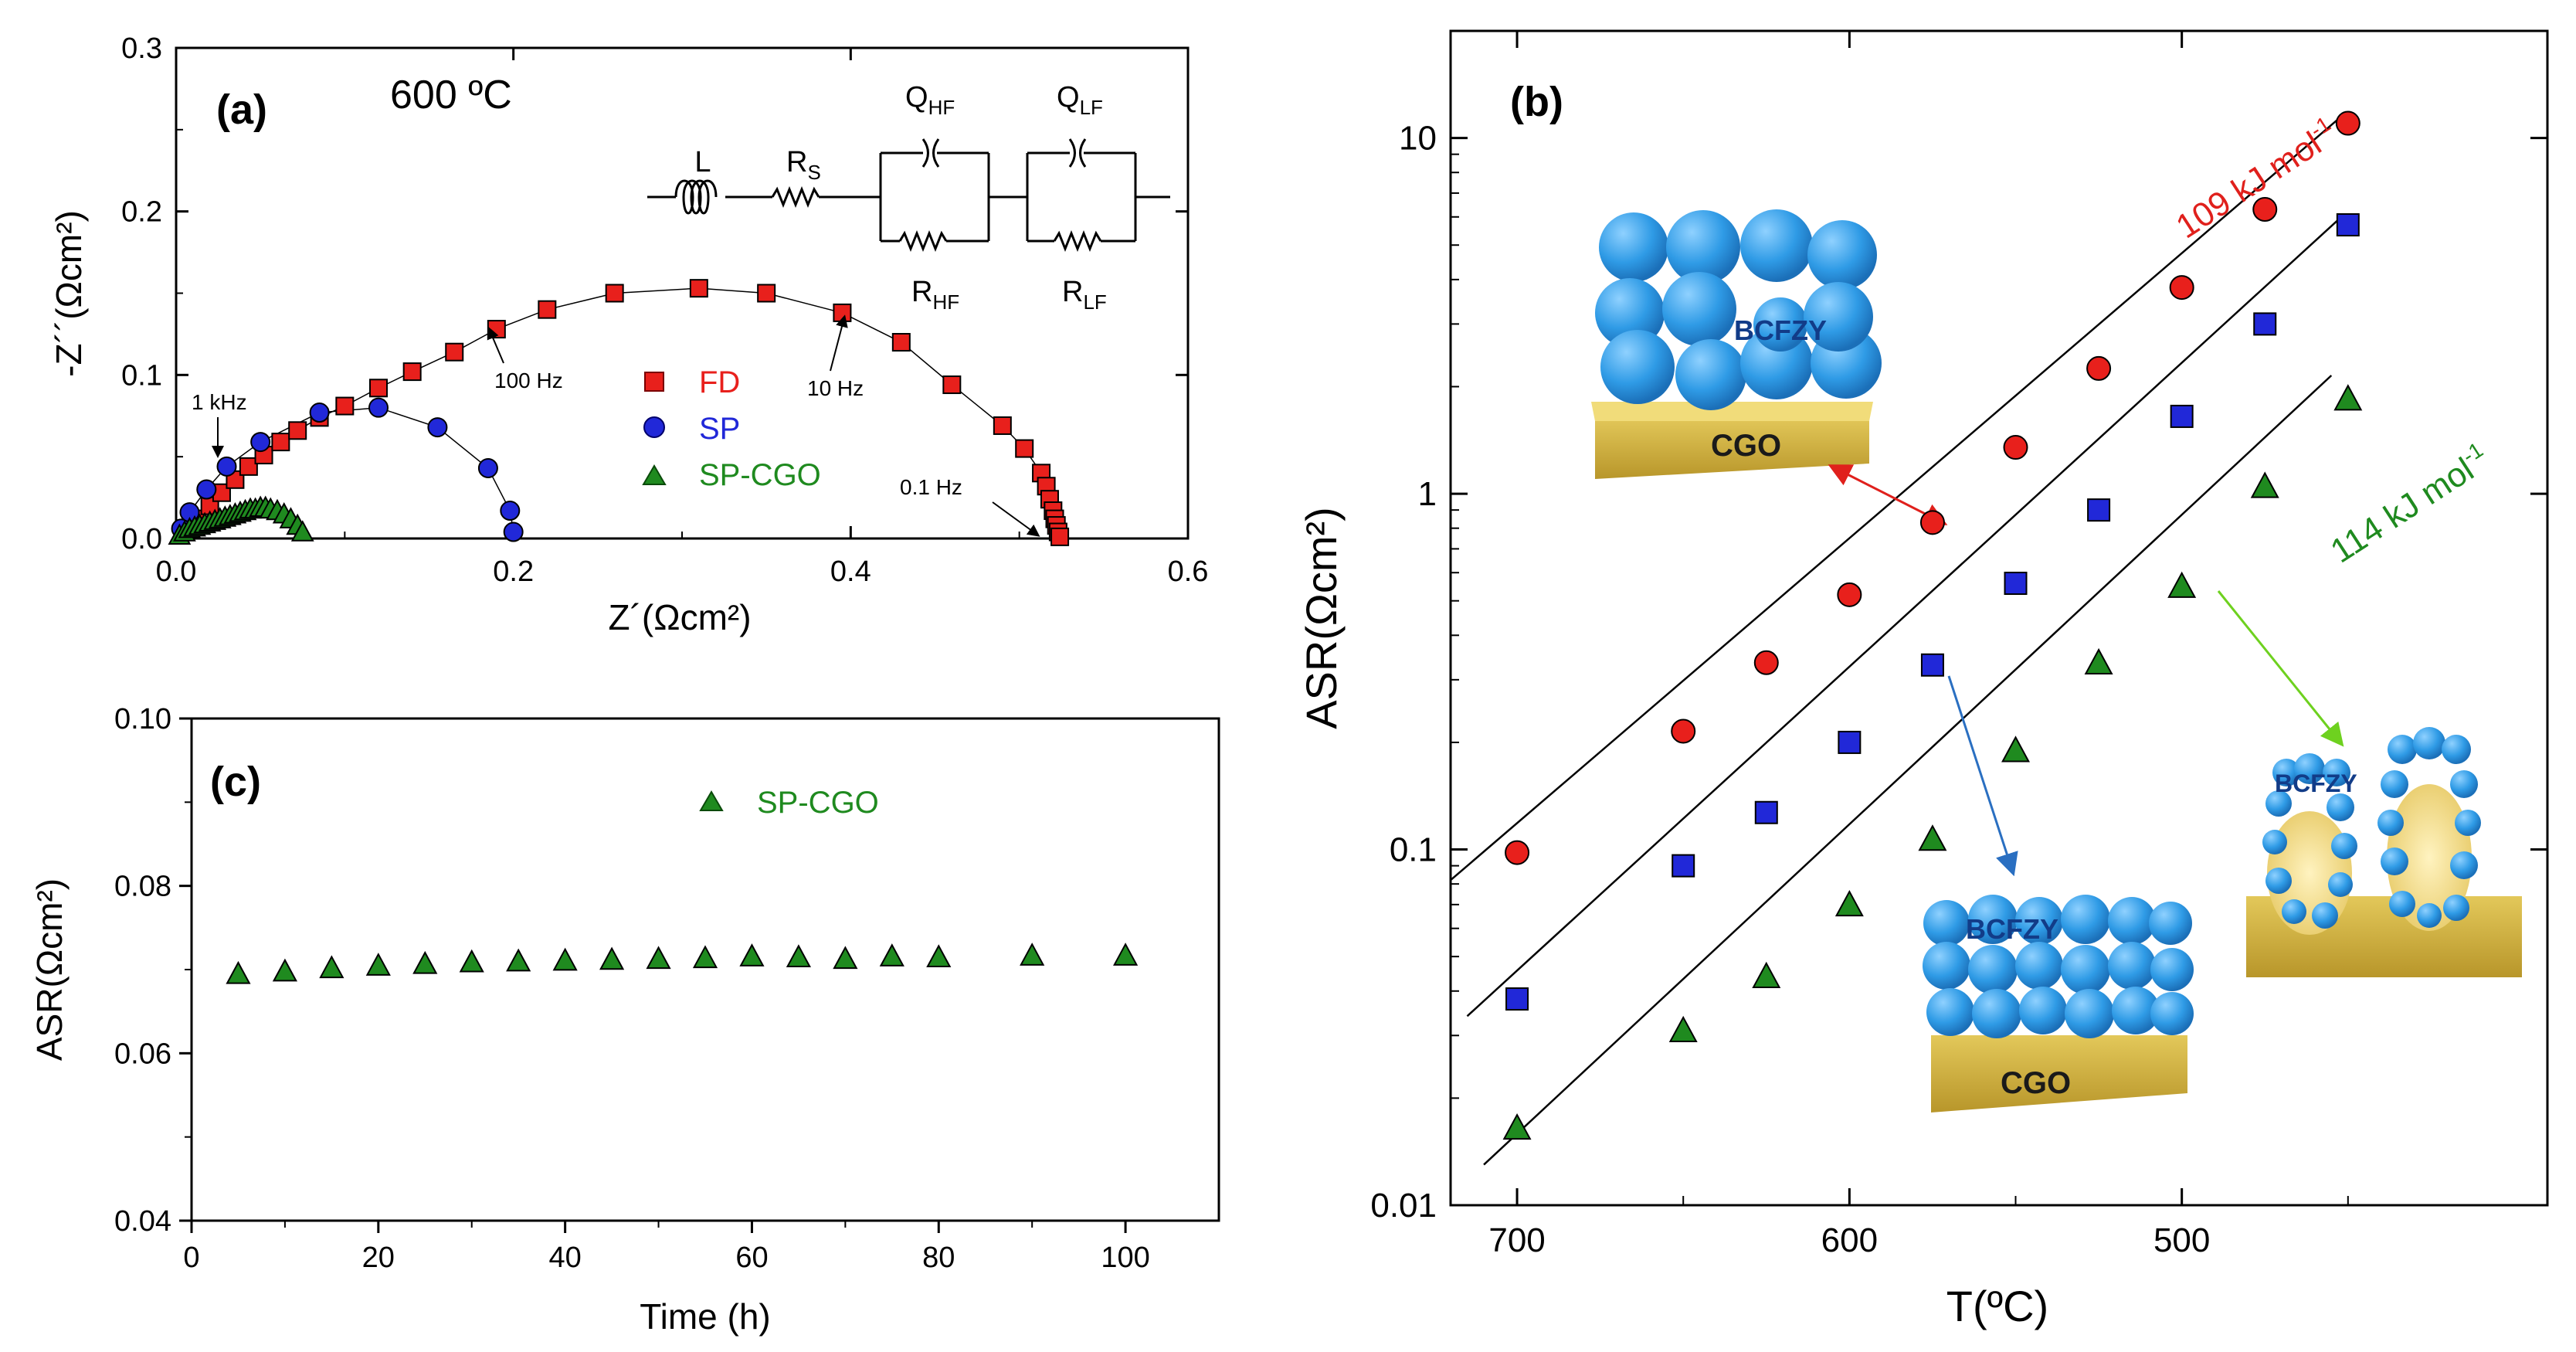 This screenshot has height=1352, width=2576. I want to click on circuit-inductor, so click(696, 197).